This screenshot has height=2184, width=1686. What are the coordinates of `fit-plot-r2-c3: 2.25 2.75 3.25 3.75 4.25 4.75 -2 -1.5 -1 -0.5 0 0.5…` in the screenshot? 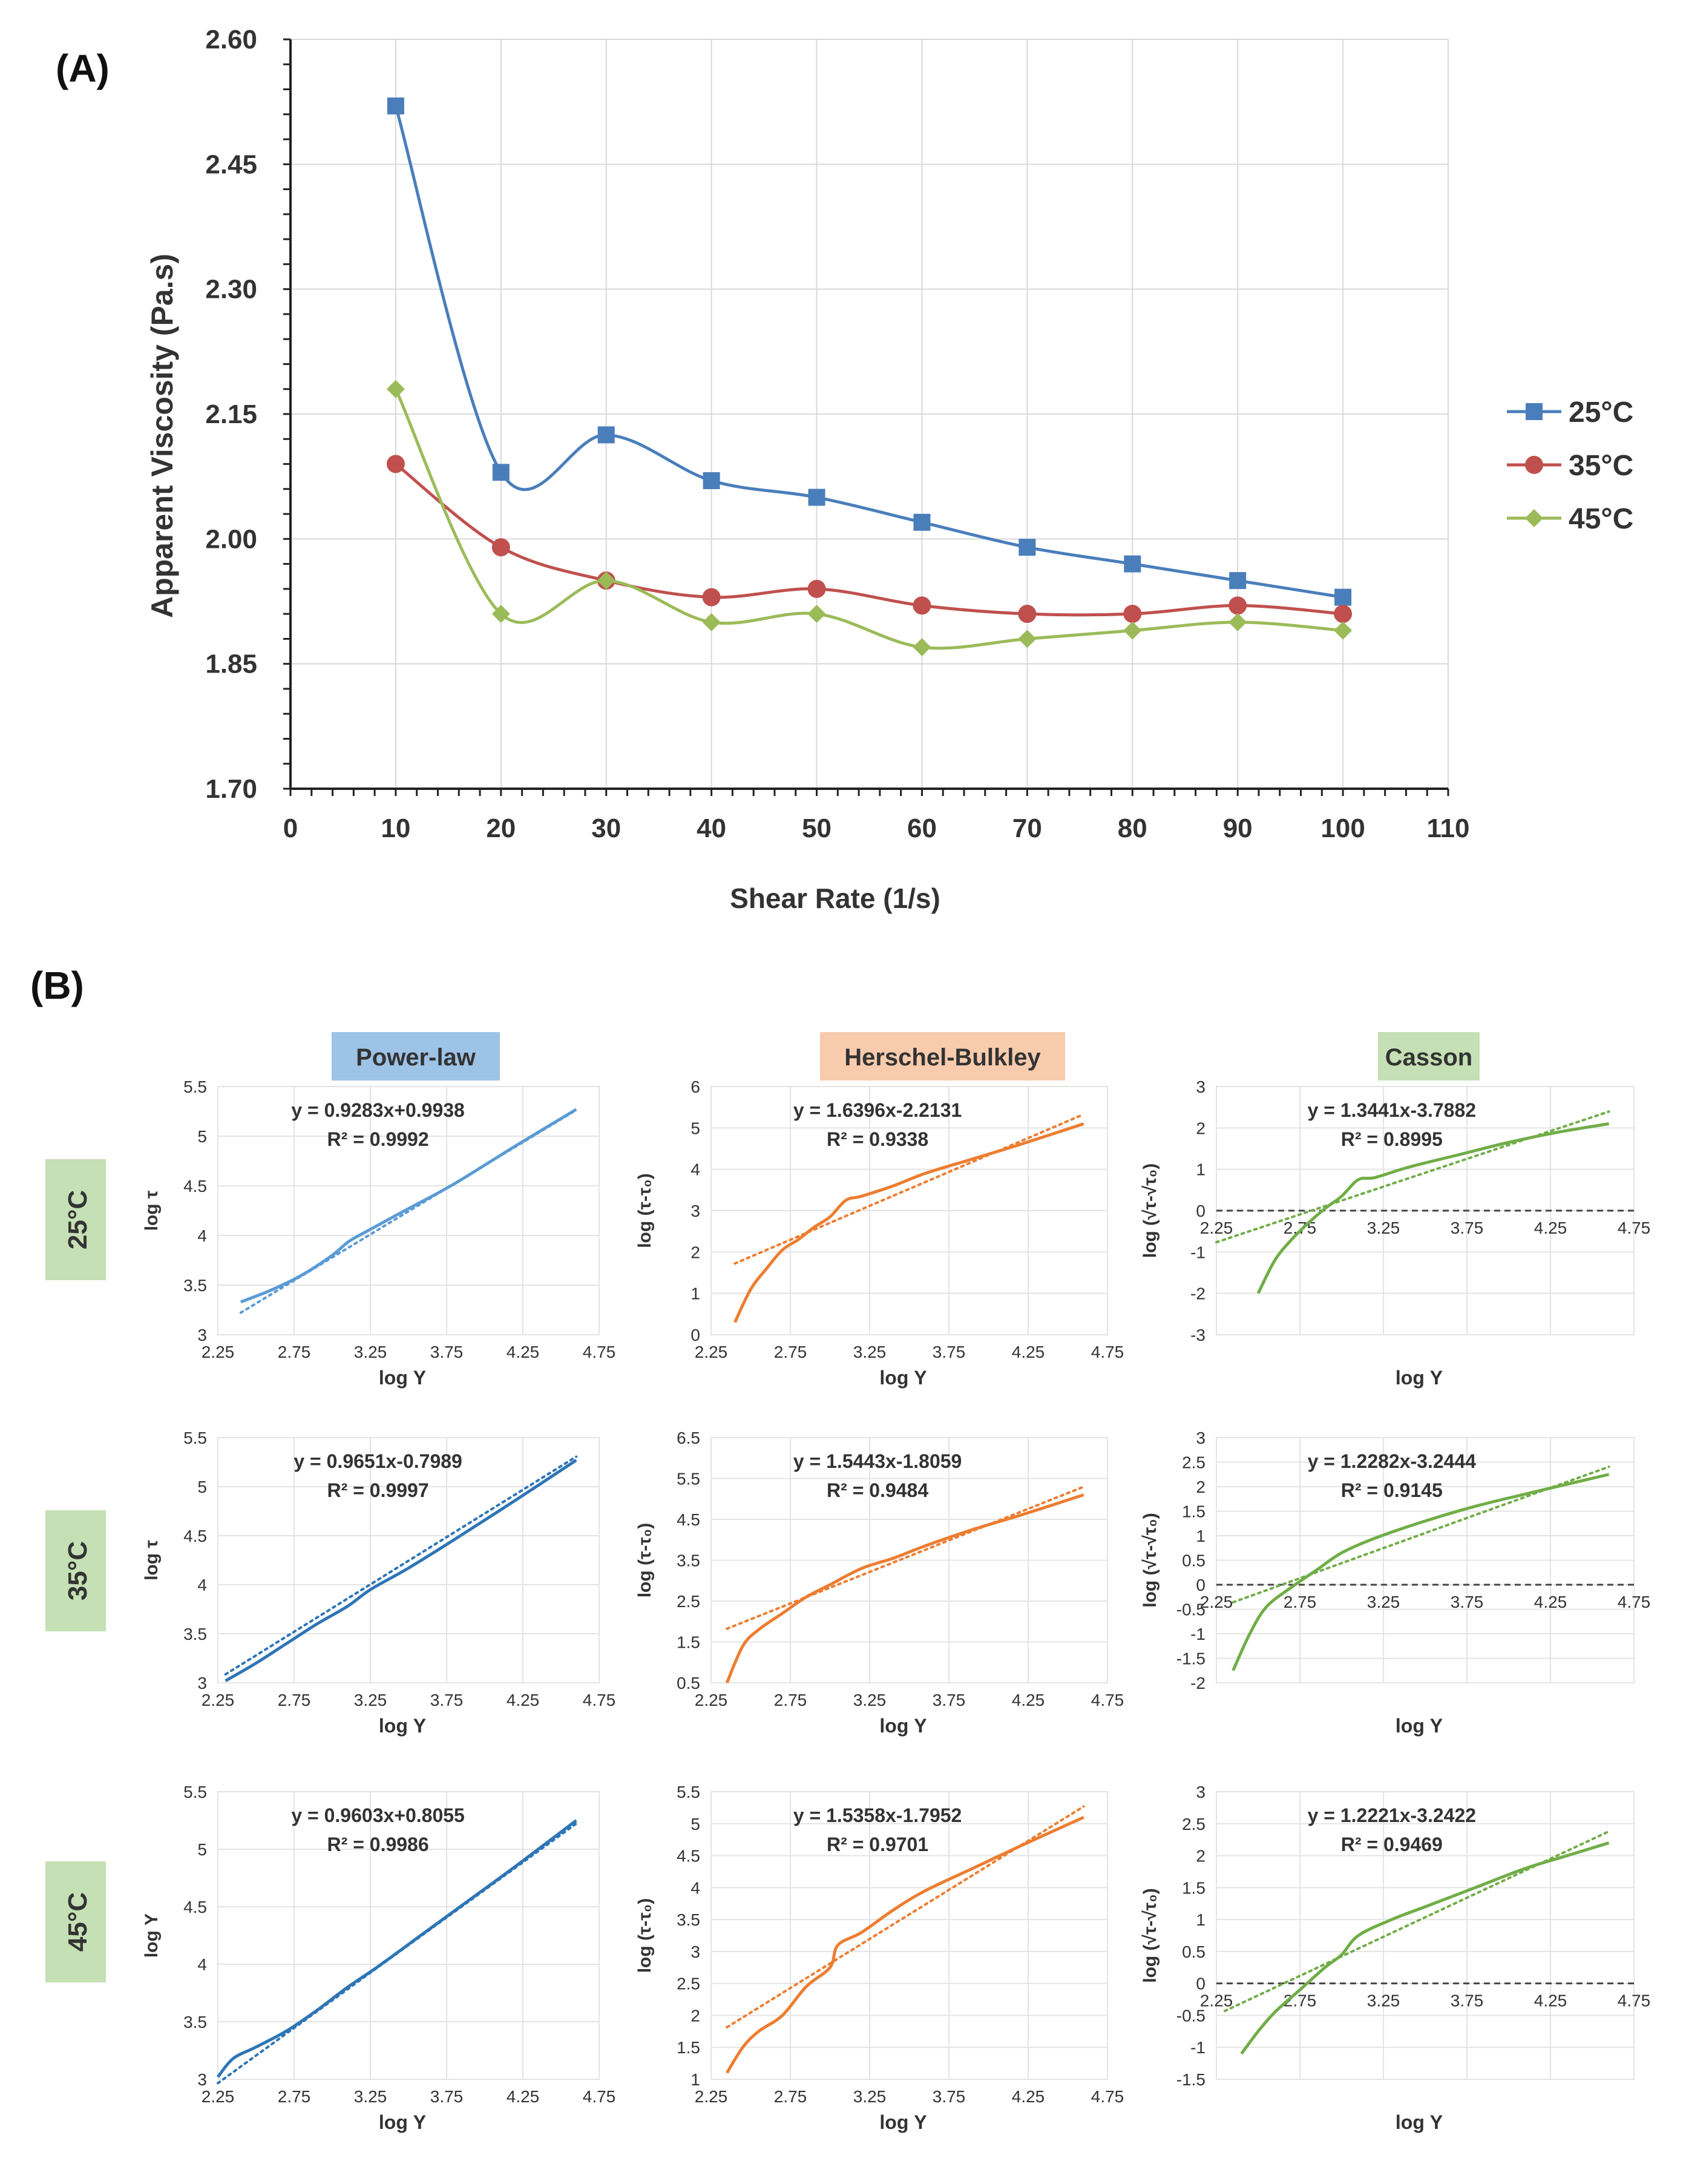 It's located at (1395, 1583).